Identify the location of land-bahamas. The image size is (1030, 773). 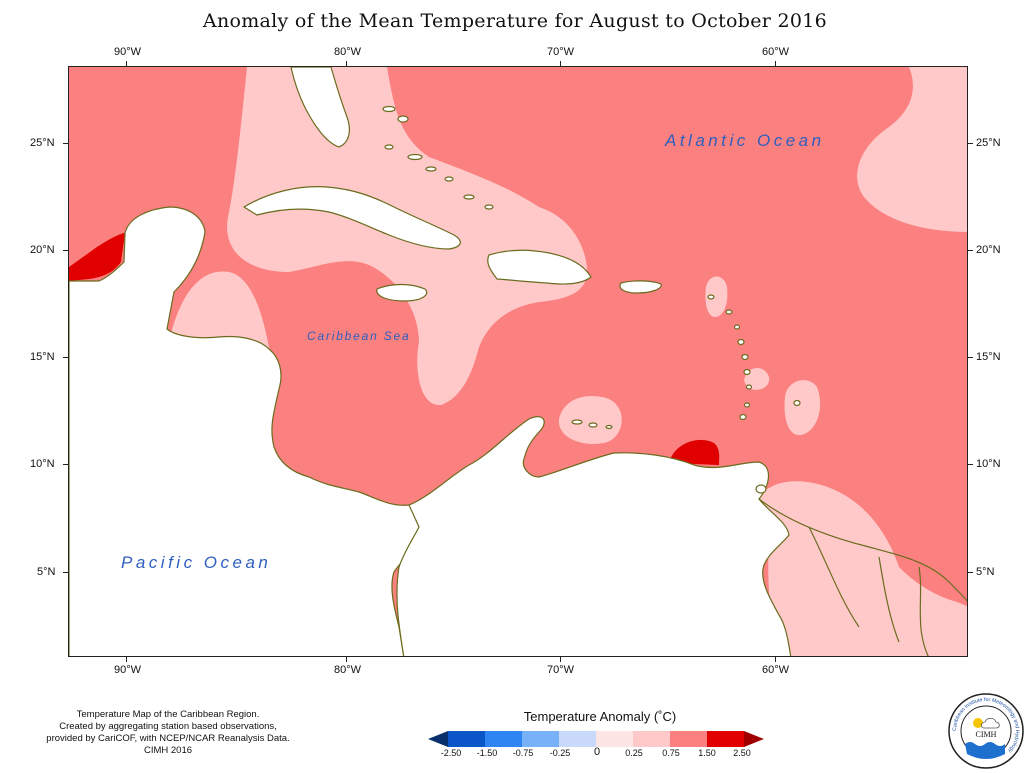
(438, 157).